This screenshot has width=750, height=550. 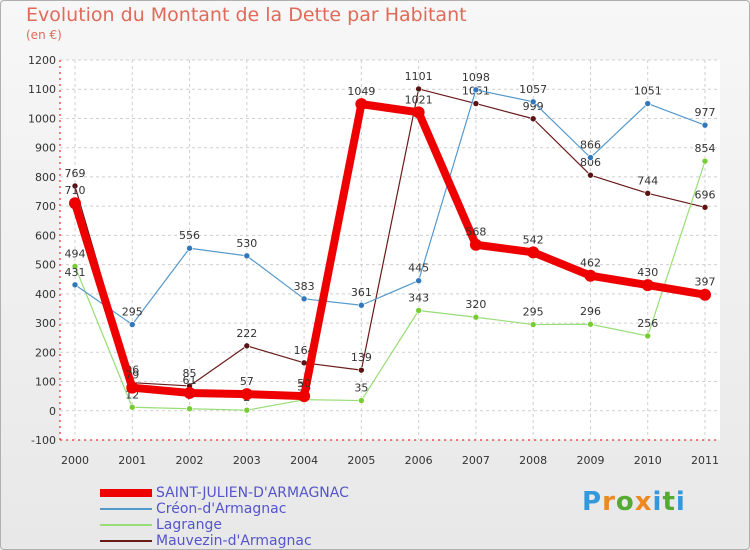 I want to click on x-tick-label: 2011, so click(x=705, y=460).